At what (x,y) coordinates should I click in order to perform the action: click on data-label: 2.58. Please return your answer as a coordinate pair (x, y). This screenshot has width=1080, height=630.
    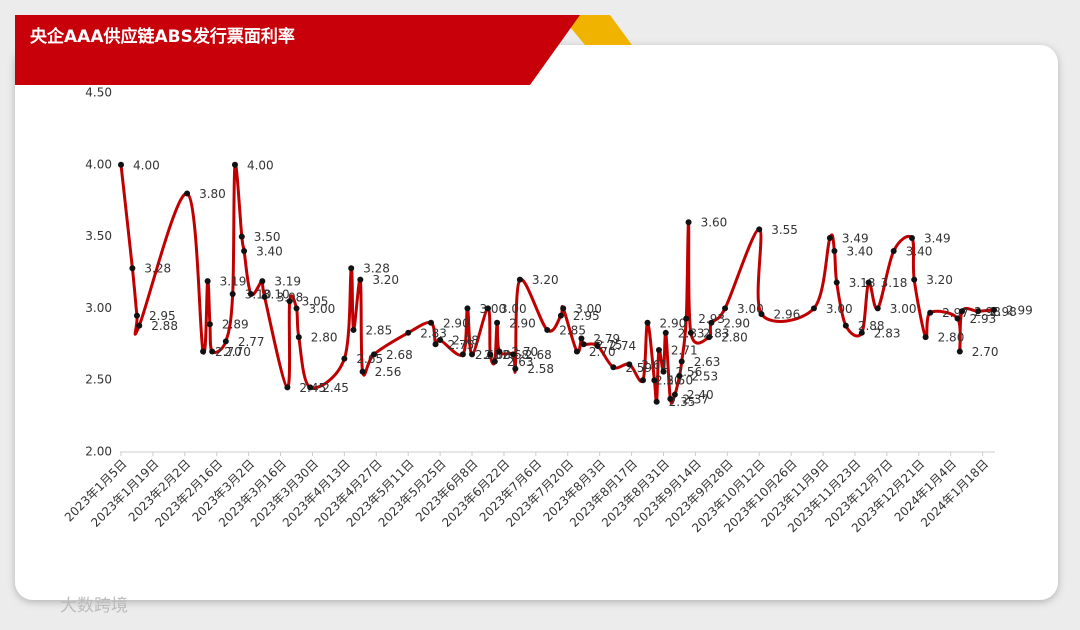
    Looking at the image, I should click on (540, 369).